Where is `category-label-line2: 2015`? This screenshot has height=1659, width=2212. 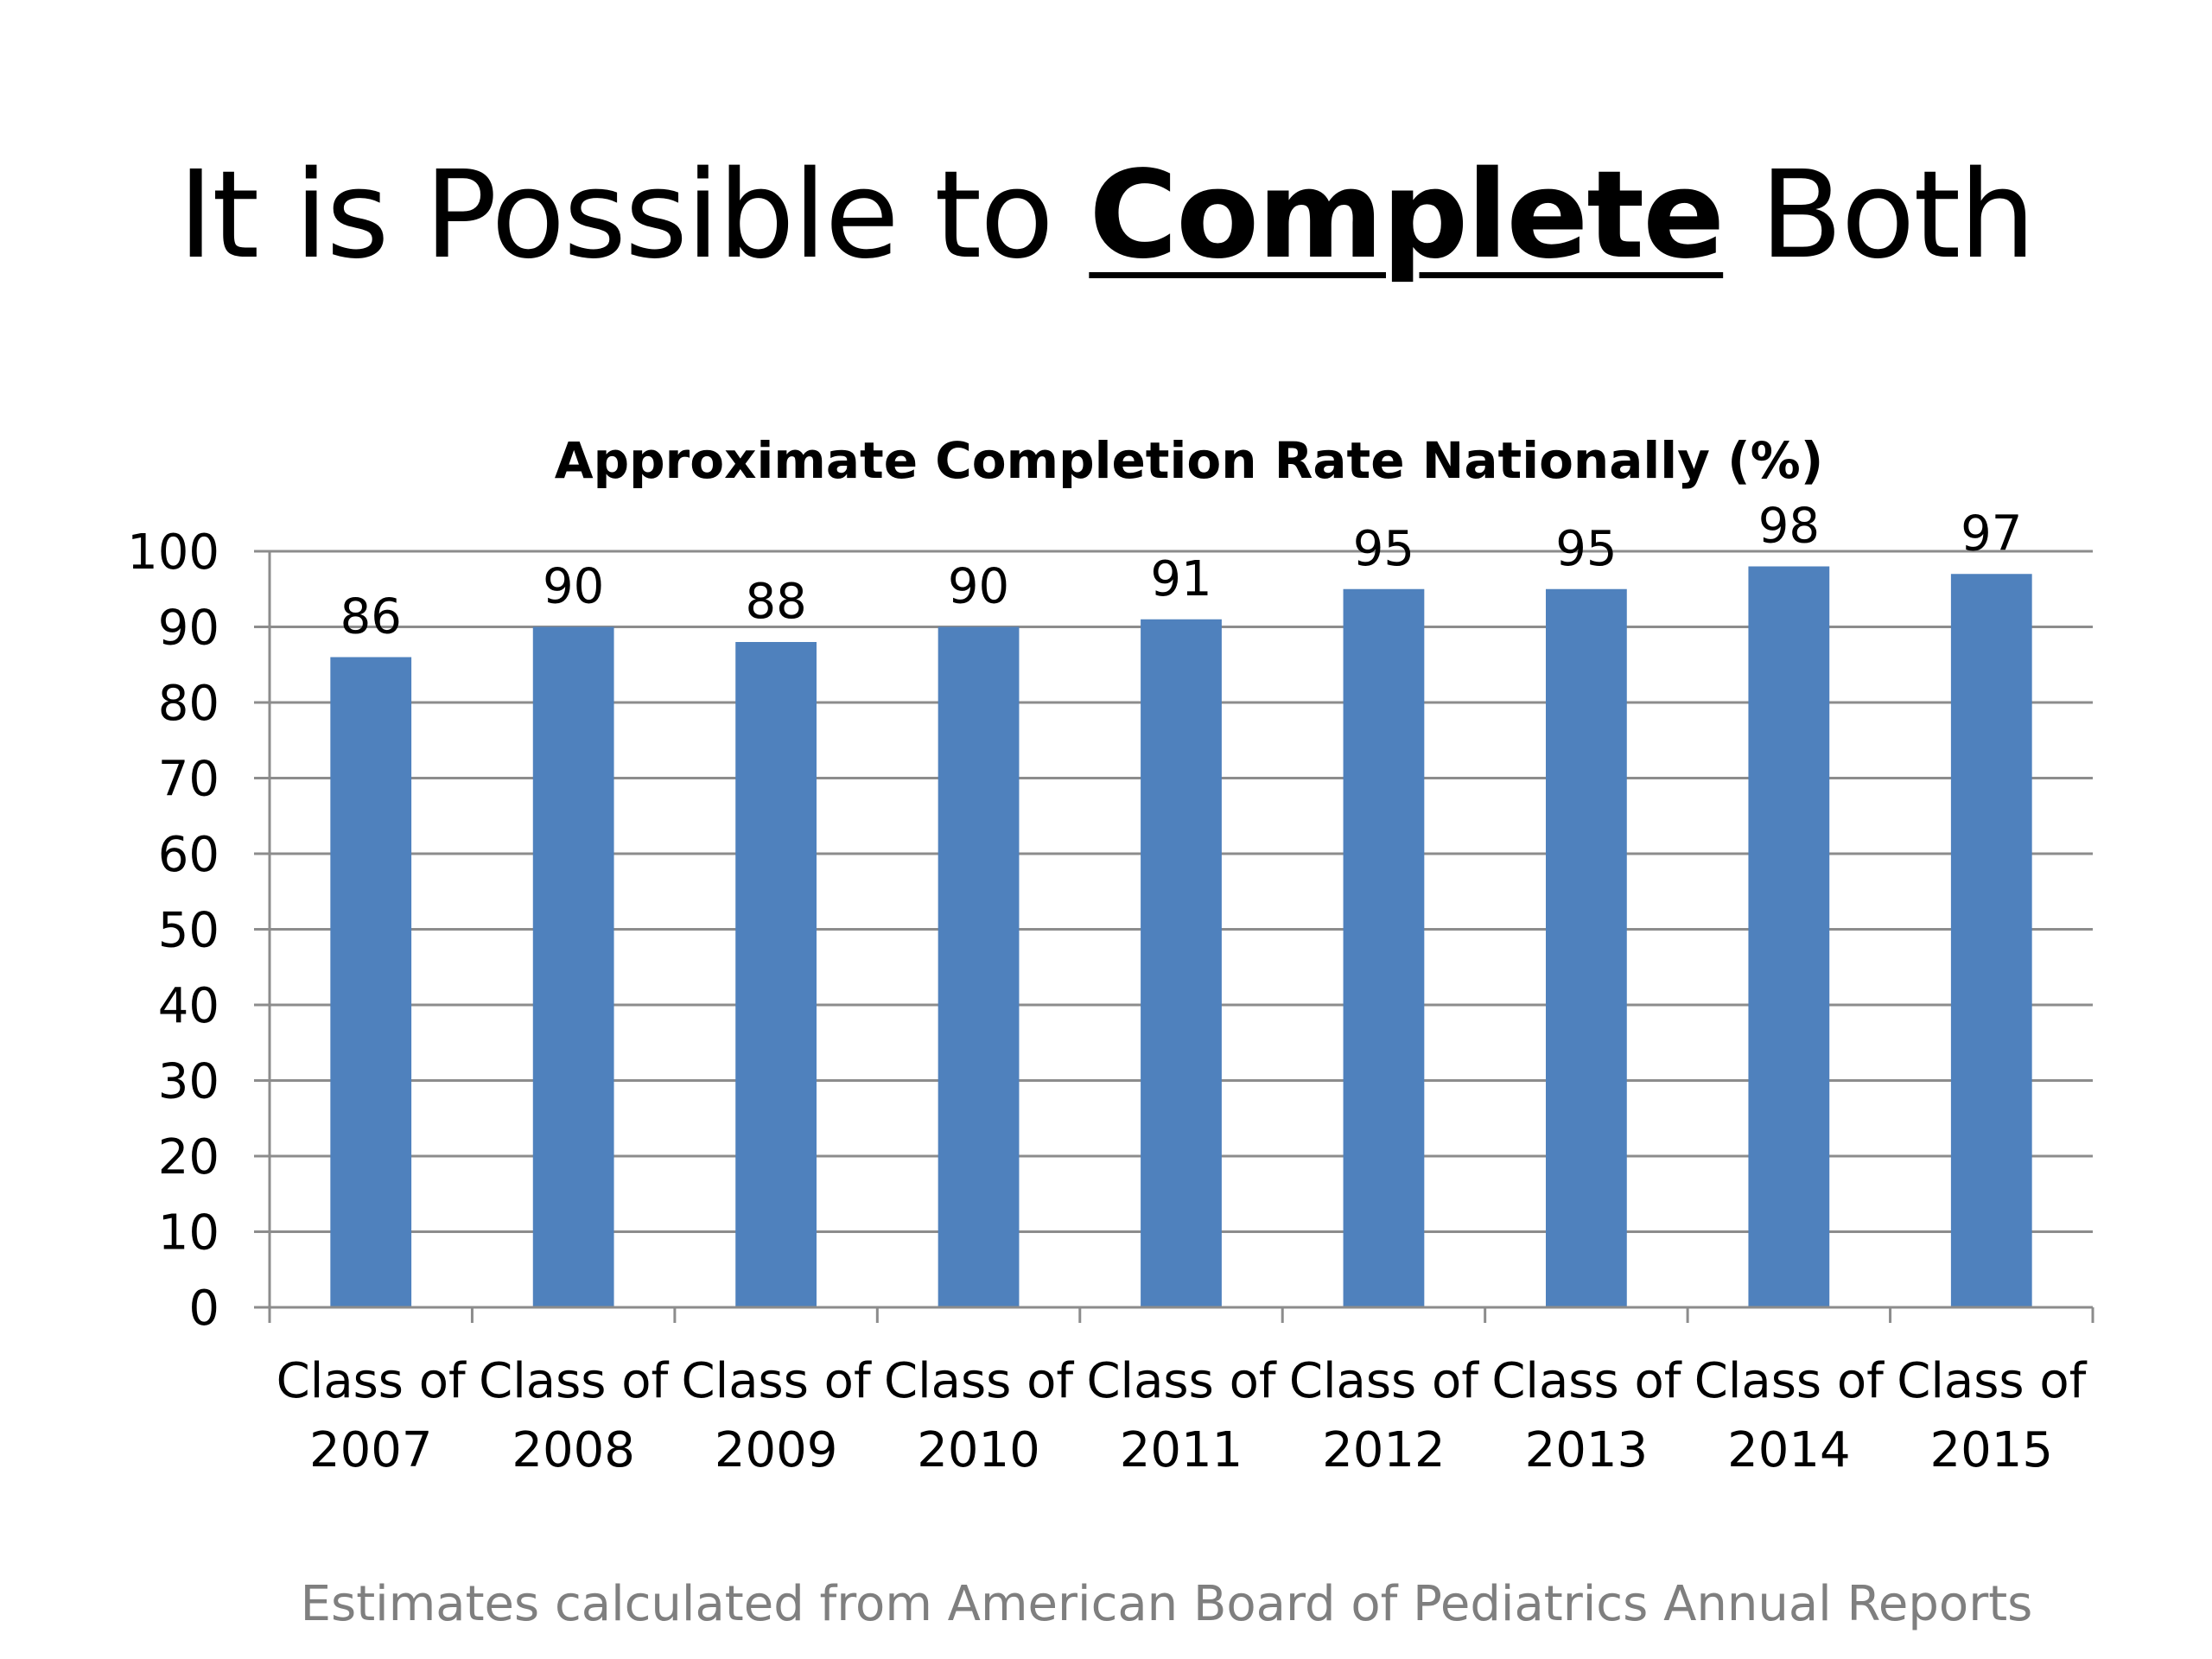 category-label-line2: 2015 is located at coordinates (1992, 1450).